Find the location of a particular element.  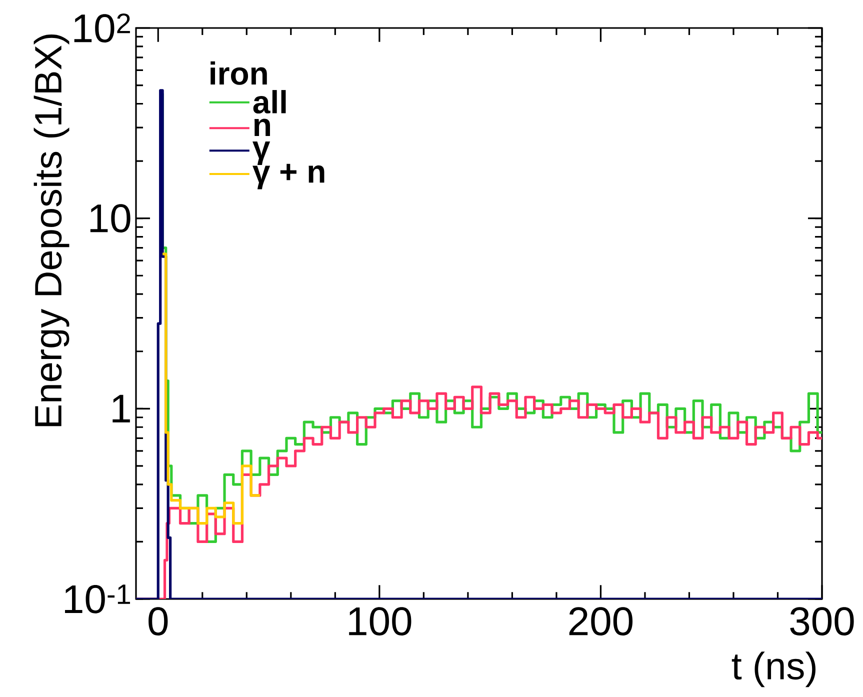

legend-label: γ is located at coordinates (261, 153).